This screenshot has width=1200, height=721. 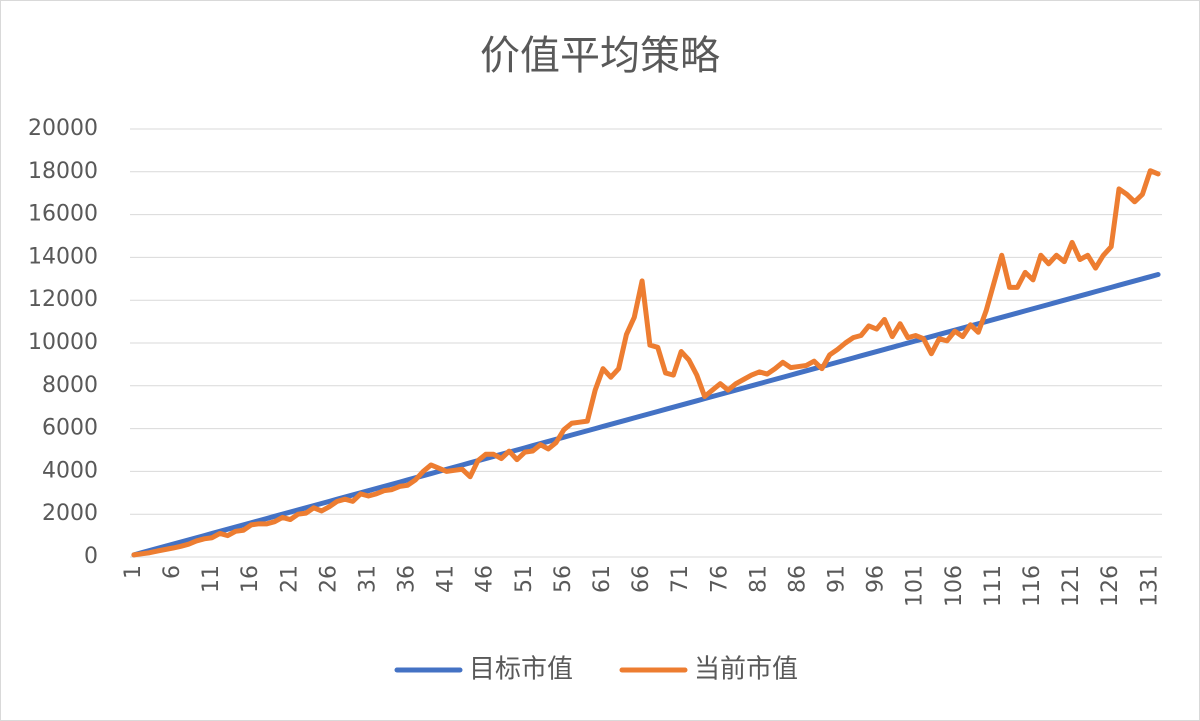 I want to click on chart-title: 价值平均策略, so click(x=600, y=56).